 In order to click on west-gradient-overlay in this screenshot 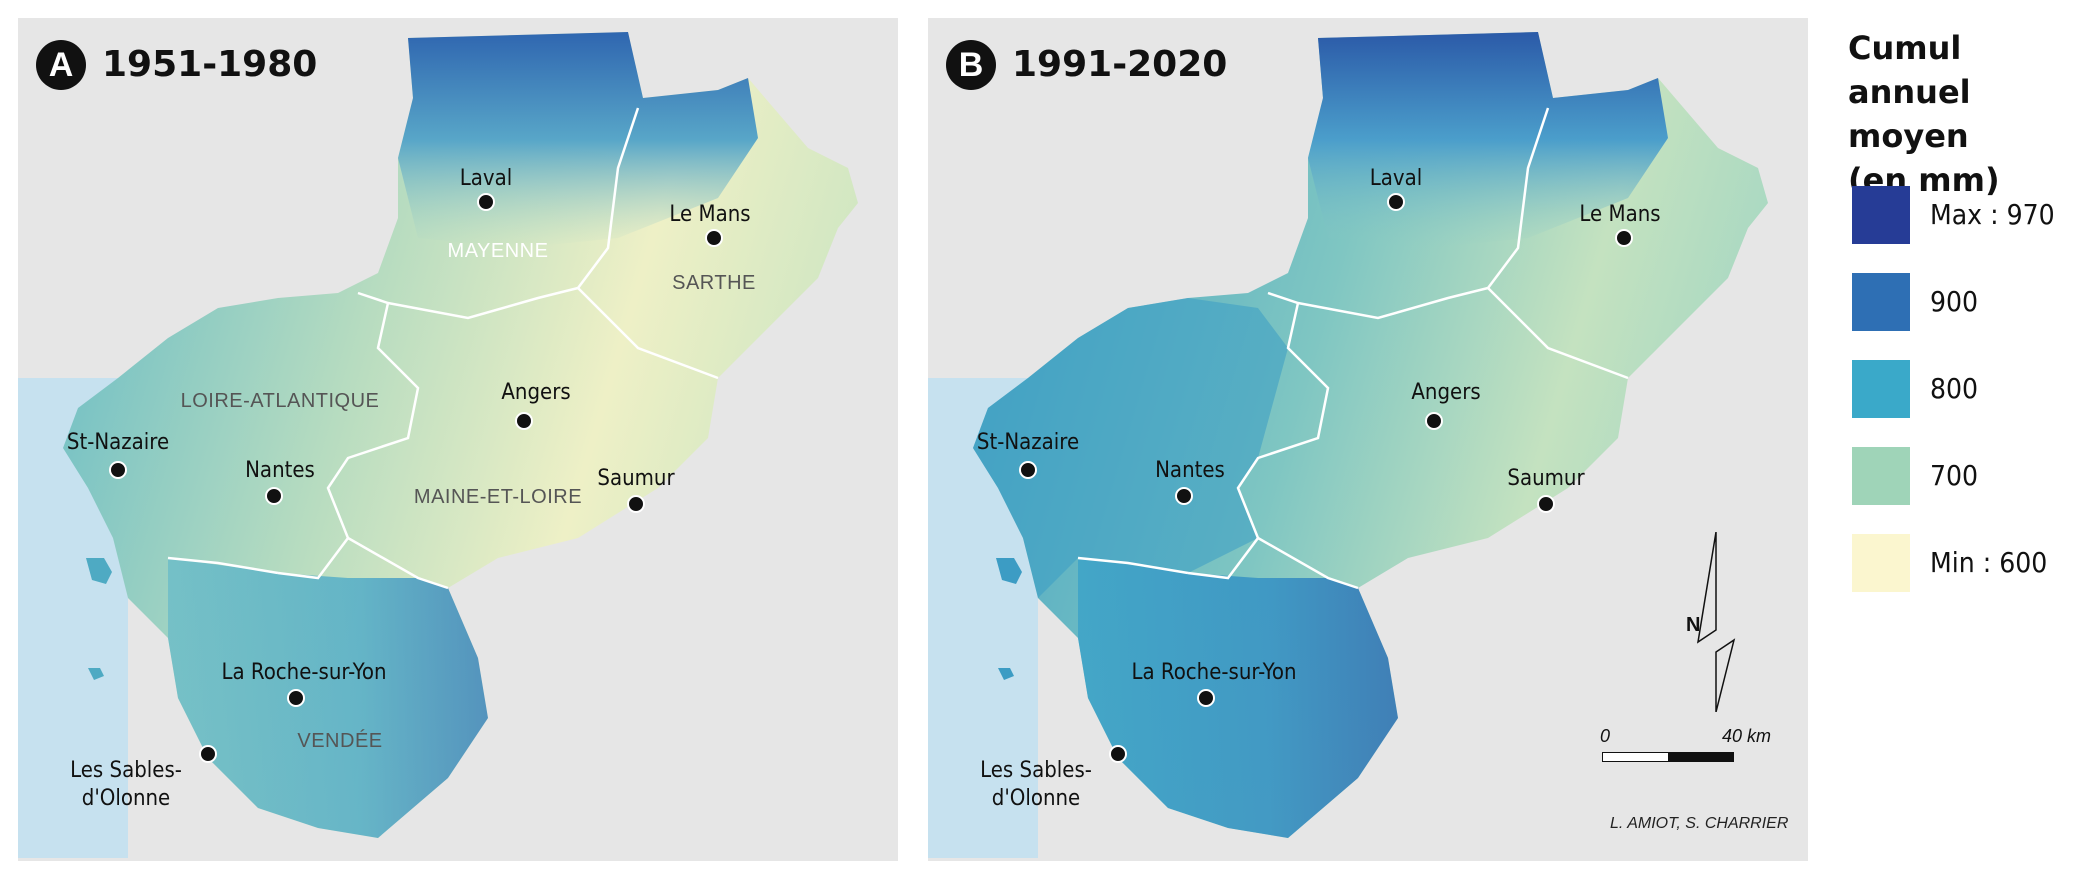, I will do `click(1130, 448)`.